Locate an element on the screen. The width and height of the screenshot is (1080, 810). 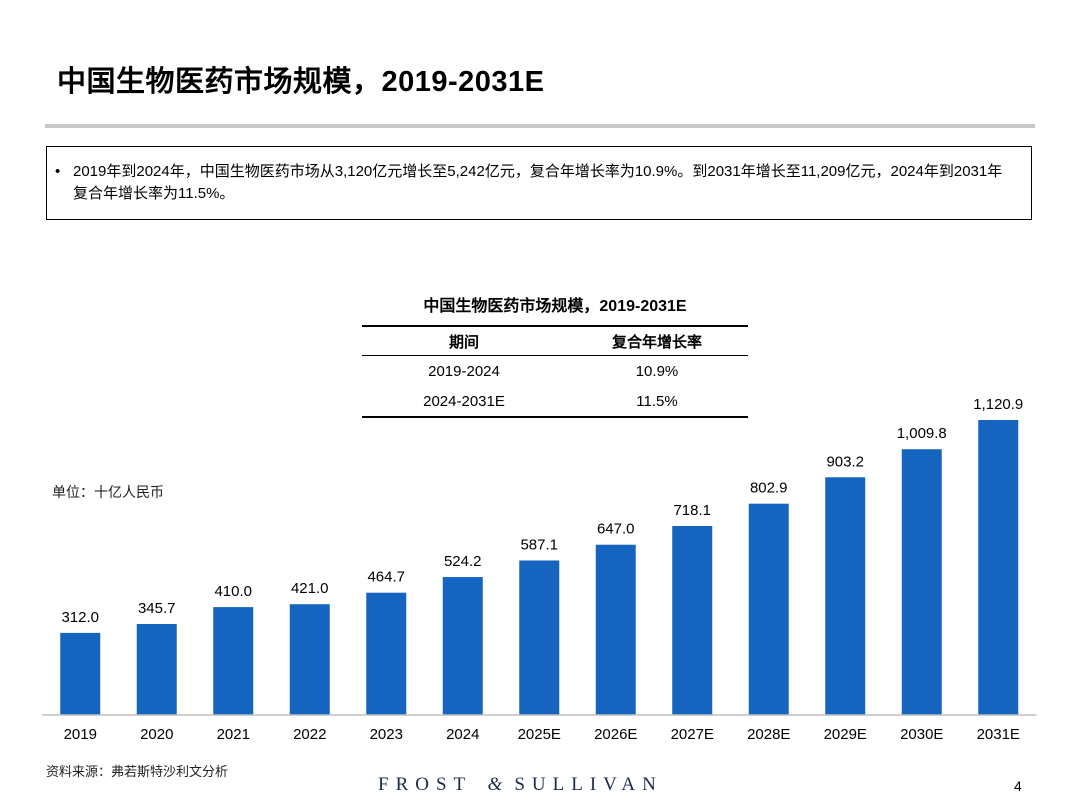
bar-value-label: 903.2 is located at coordinates (845, 461).